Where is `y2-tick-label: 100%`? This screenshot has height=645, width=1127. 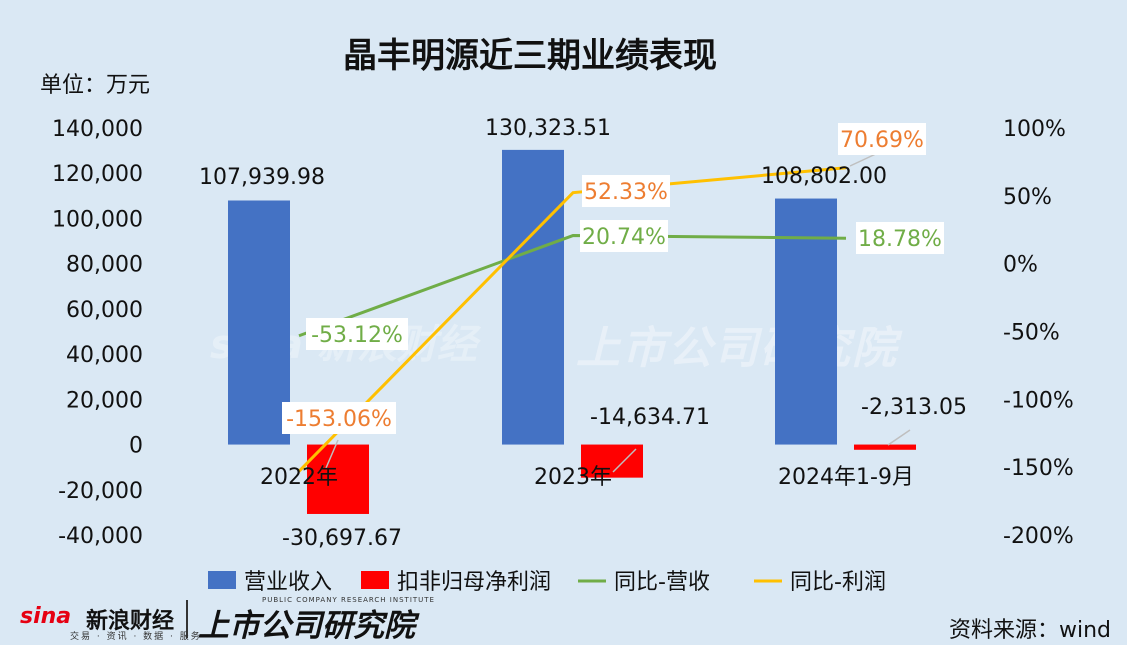 y2-tick-label: 100% is located at coordinates (1034, 129).